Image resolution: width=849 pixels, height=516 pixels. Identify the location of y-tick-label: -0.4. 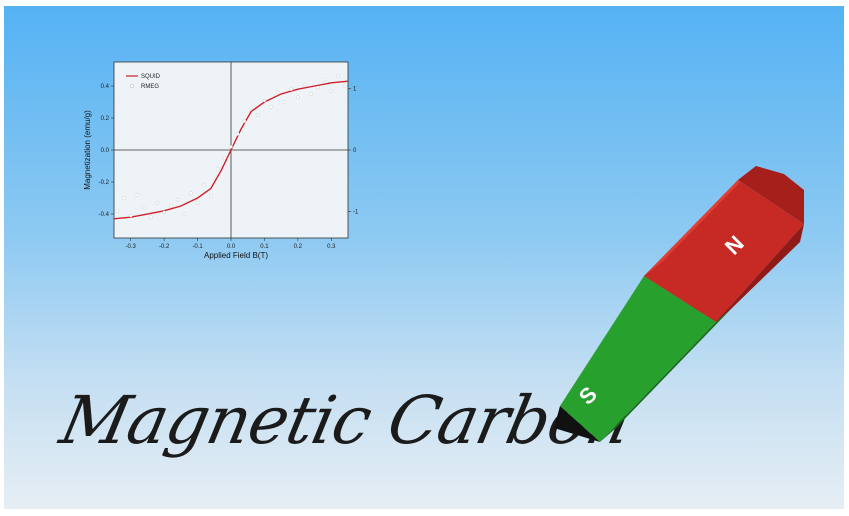
(104, 215).